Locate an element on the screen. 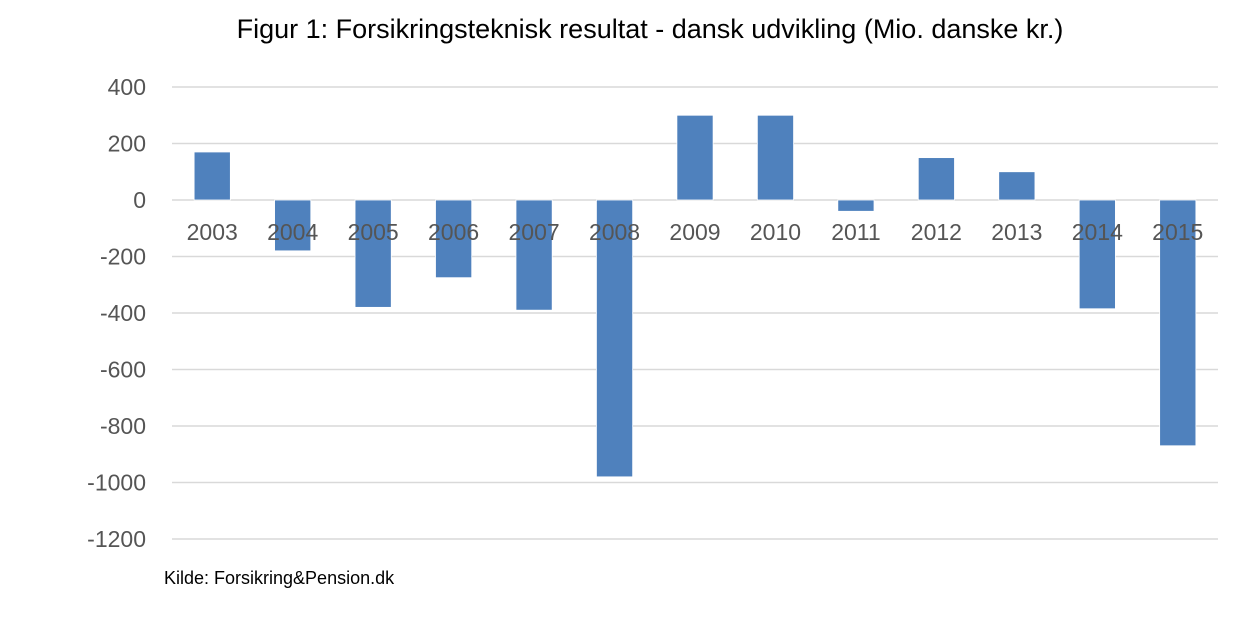 The width and height of the screenshot is (1242, 636). y-tick-label: 0 is located at coordinates (139, 200).